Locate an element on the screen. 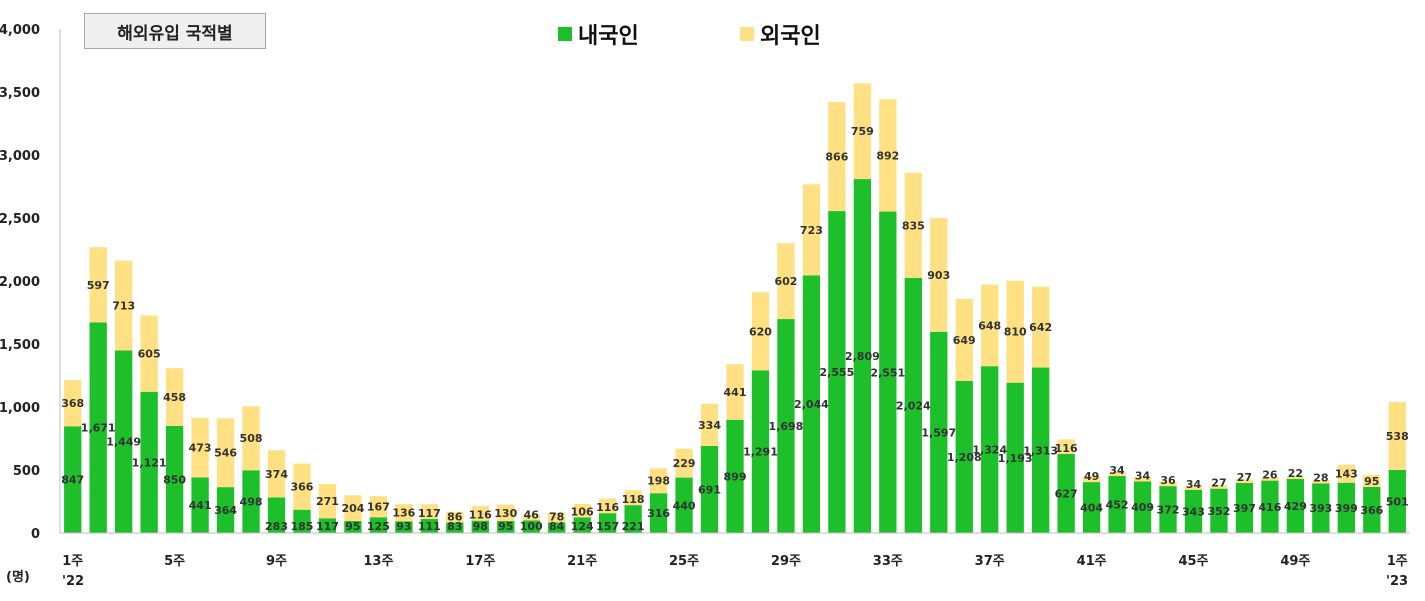  data-label-domestic: 98 is located at coordinates (480, 526).